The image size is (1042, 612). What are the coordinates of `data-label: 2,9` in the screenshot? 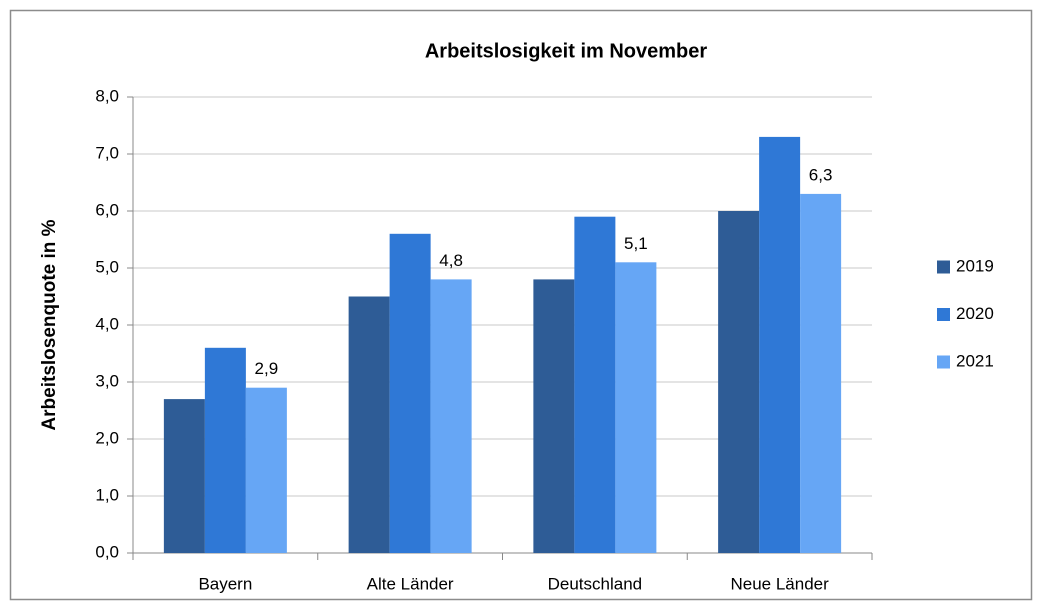 It's located at (267, 368).